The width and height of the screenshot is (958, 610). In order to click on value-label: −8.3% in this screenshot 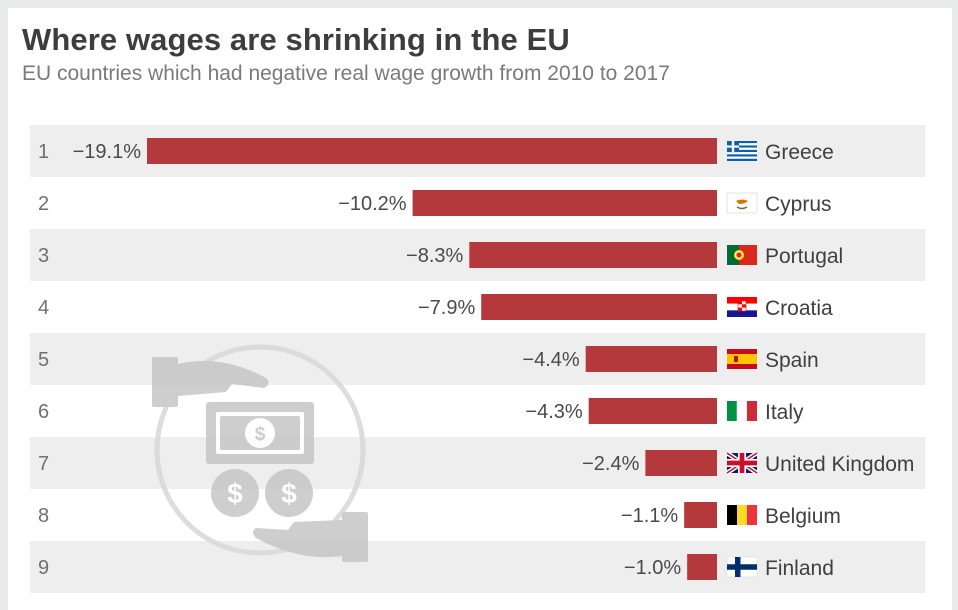, I will do `click(434, 256)`.